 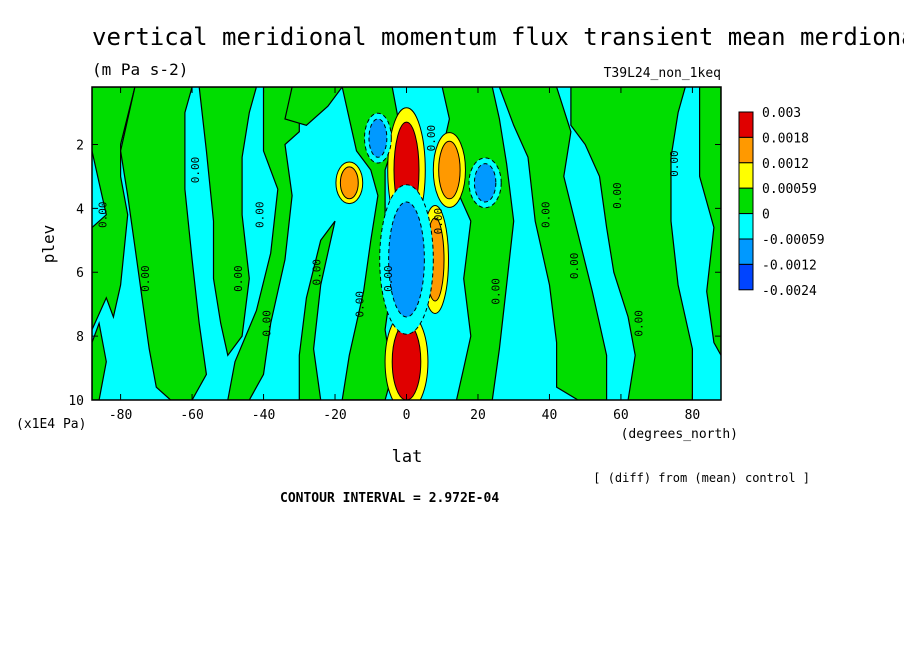 What do you see at coordinates (679, 434) in the screenshot?
I see `x-axis-units: (degrees_north)` at bounding box center [679, 434].